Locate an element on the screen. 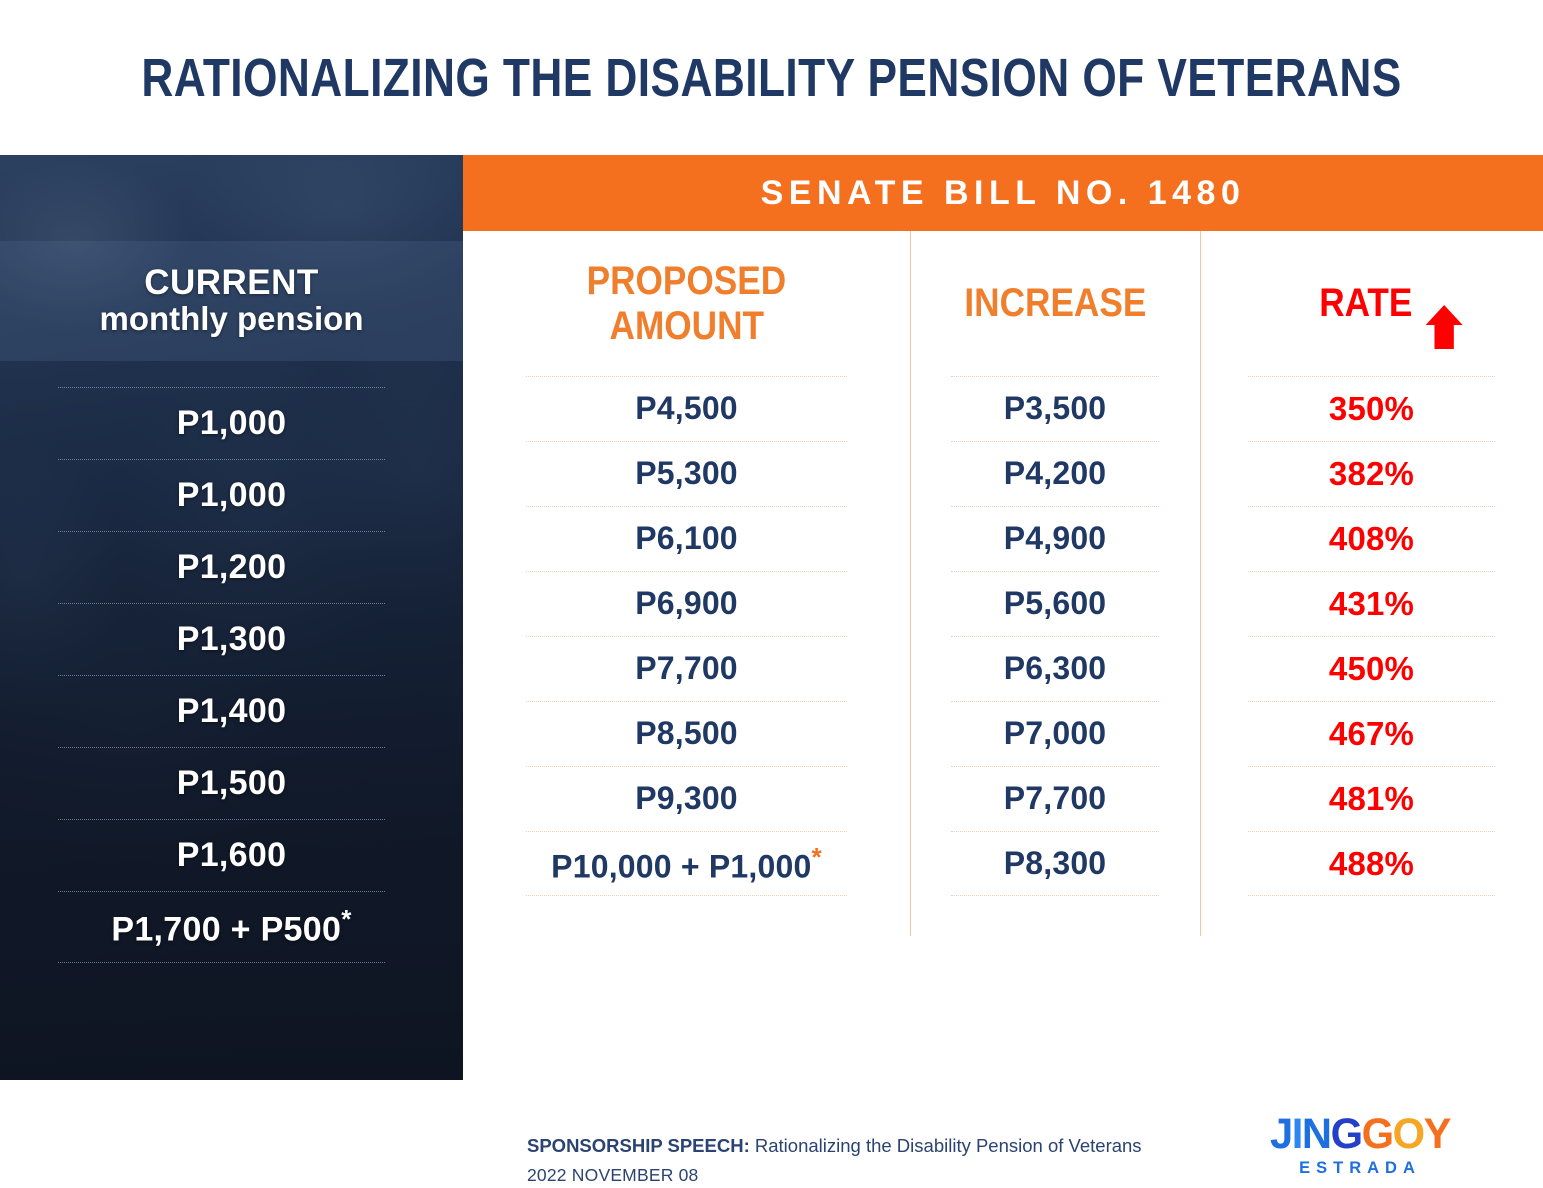  logo-letter-o: O is located at coordinates (1408, 1134).